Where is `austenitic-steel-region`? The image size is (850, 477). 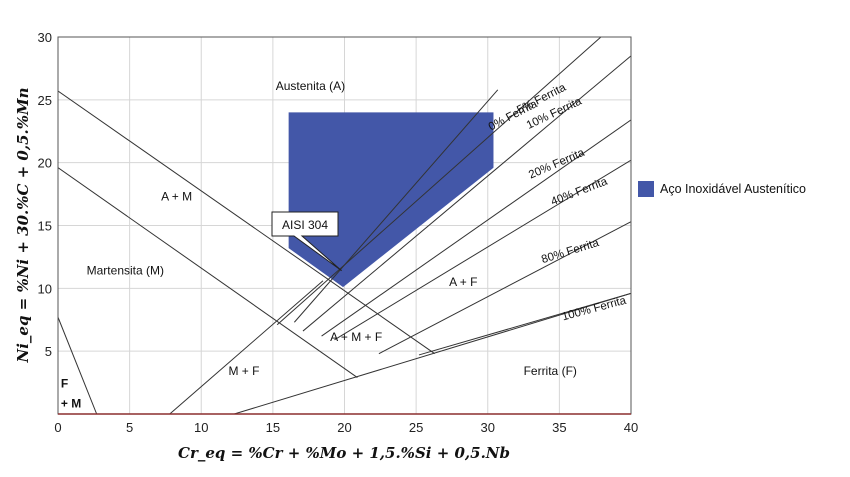
austenitic-steel-region is located at coordinates (391, 200).